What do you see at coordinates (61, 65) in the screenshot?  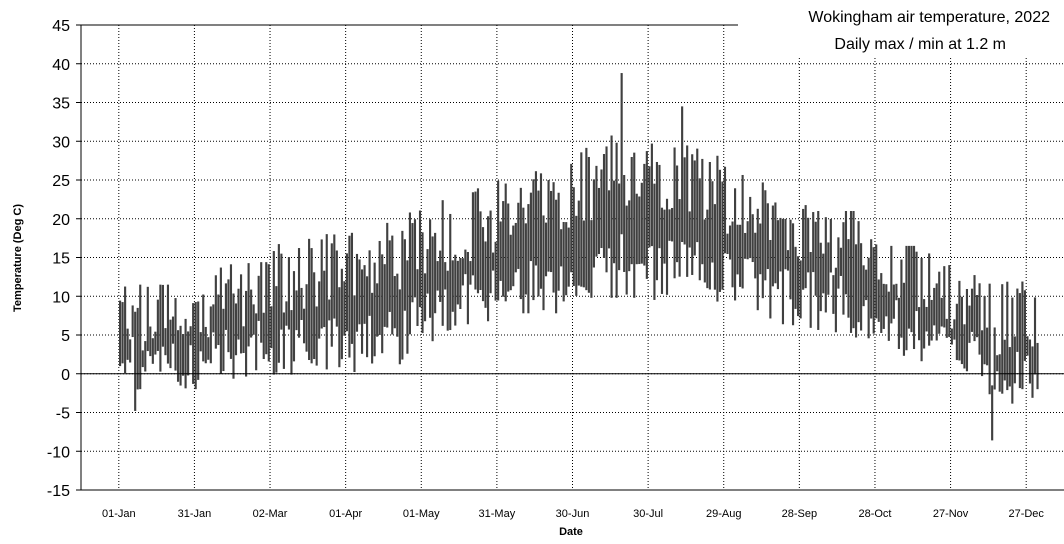 I see `y-tick-label: 40` at bounding box center [61, 65].